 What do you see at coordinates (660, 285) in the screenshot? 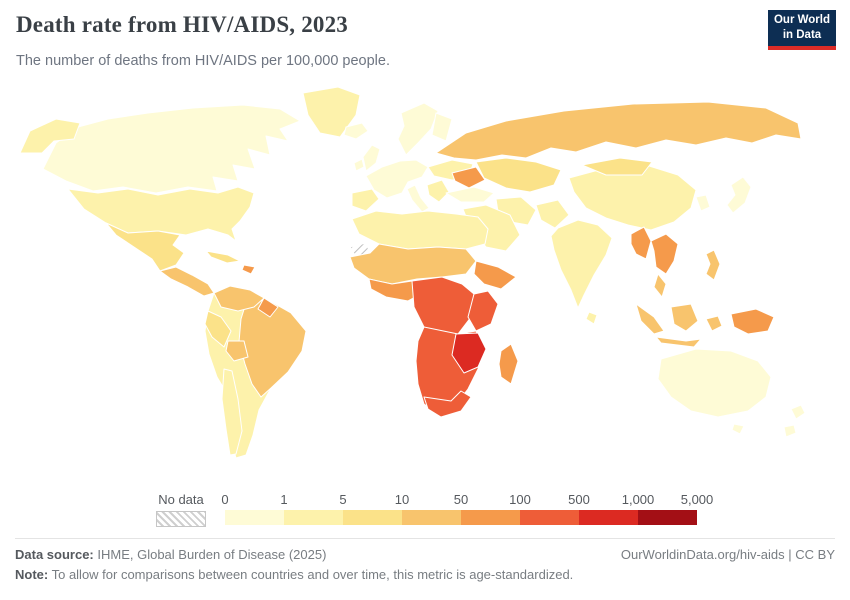
I see `region-malay-peninsula` at bounding box center [660, 285].